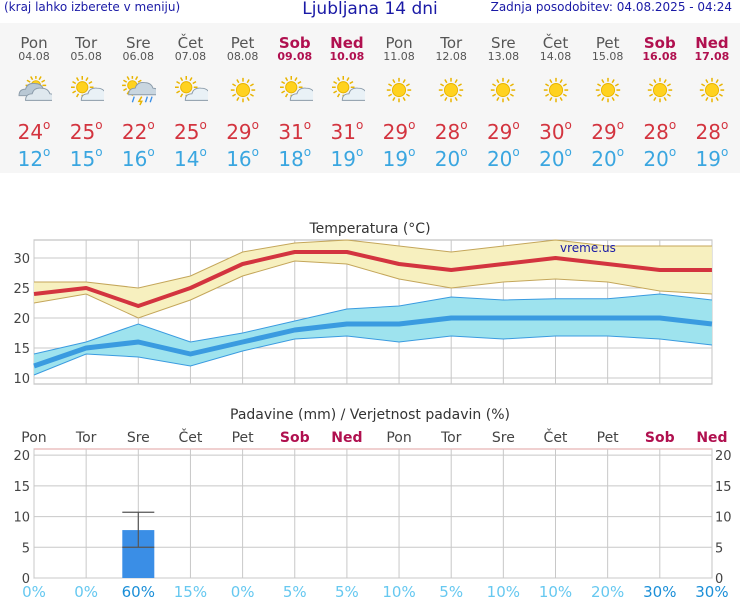 The image size is (740, 600). Describe the element at coordinates (373, 355) in the screenshot. I see `tmin-band-lower` at that location.